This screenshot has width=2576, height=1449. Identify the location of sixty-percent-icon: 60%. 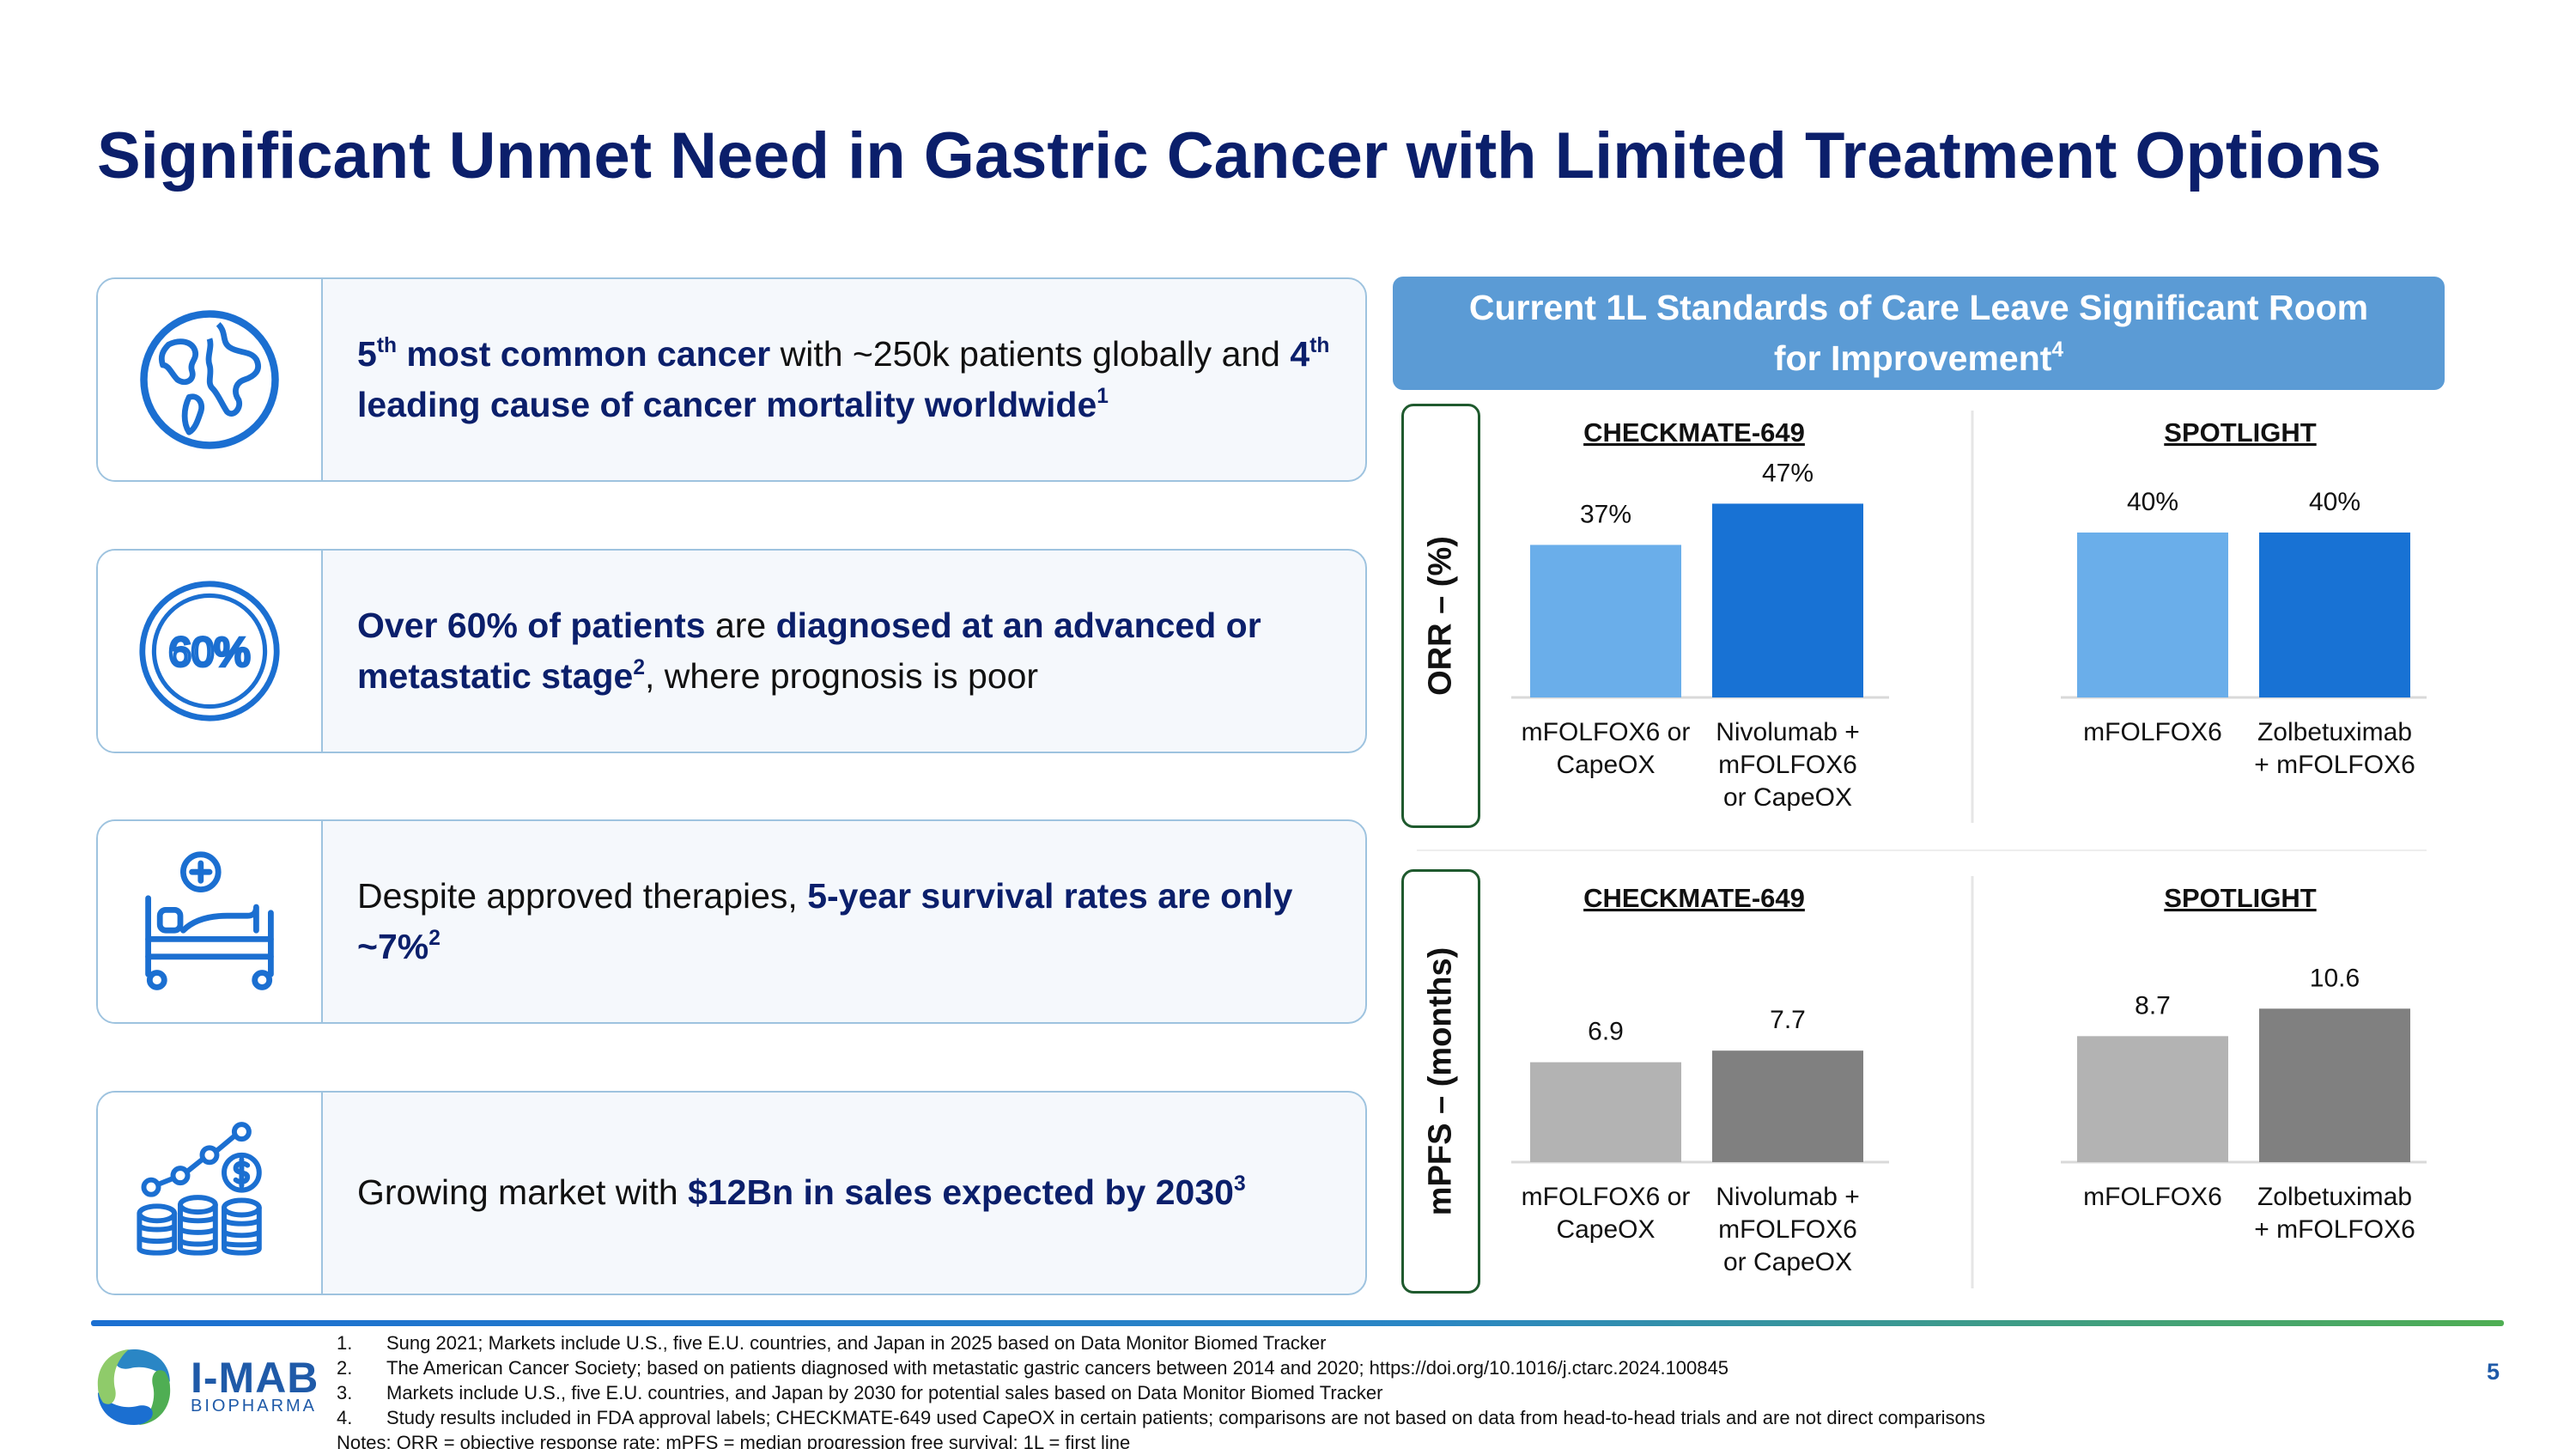
(209, 651).